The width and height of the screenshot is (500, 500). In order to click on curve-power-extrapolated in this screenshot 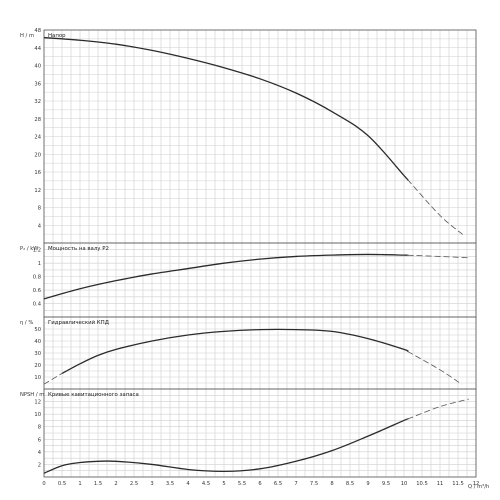, I will do `click(438, 256)`.